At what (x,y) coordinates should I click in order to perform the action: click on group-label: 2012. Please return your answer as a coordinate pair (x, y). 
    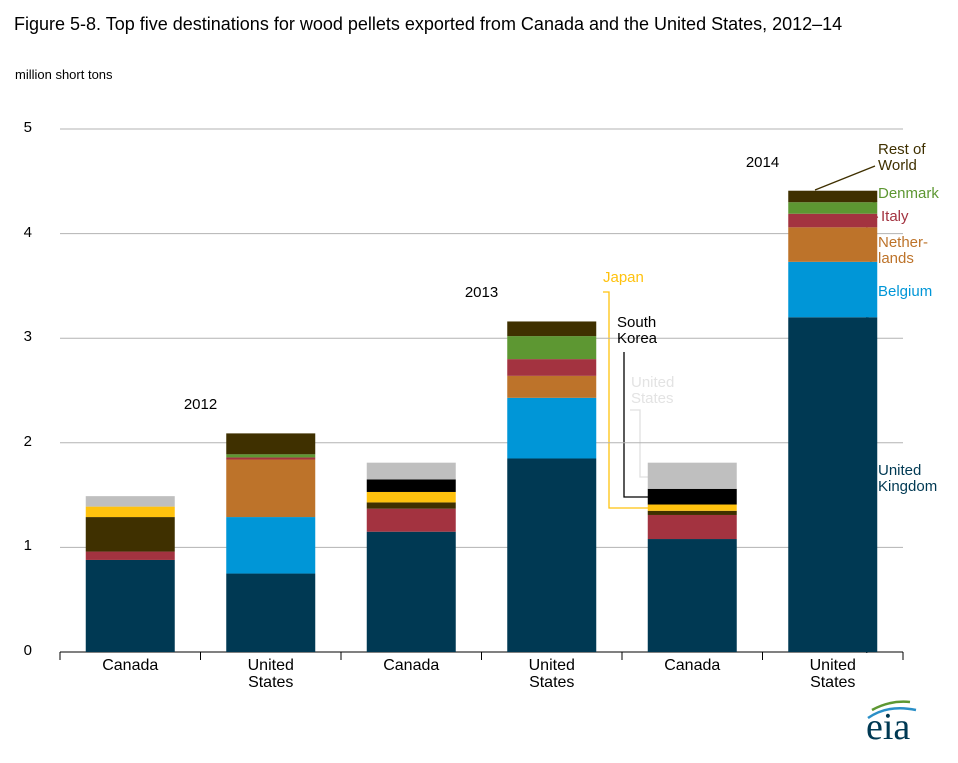
    Looking at the image, I should click on (200, 405).